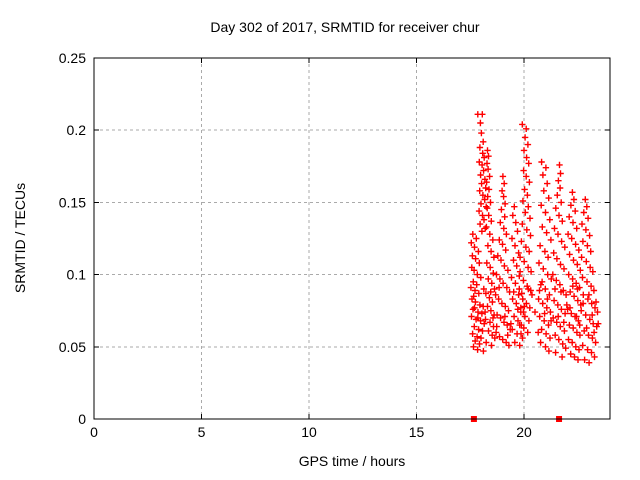 Image resolution: width=640 pixels, height=480 pixels. Describe the element at coordinates (77, 130) in the screenshot. I see `y-tick-label: 0.2` at that location.